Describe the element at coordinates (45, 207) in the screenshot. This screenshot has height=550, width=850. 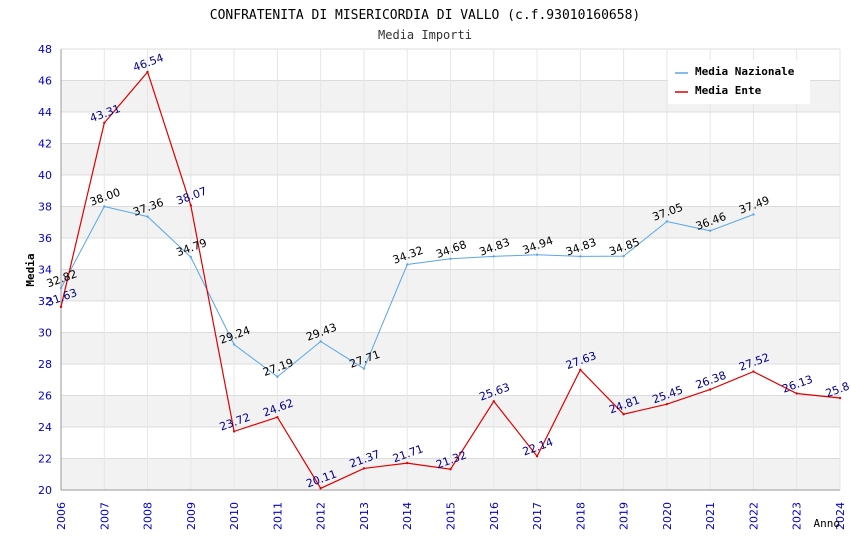
I see `y-tick-label: 38` at that location.